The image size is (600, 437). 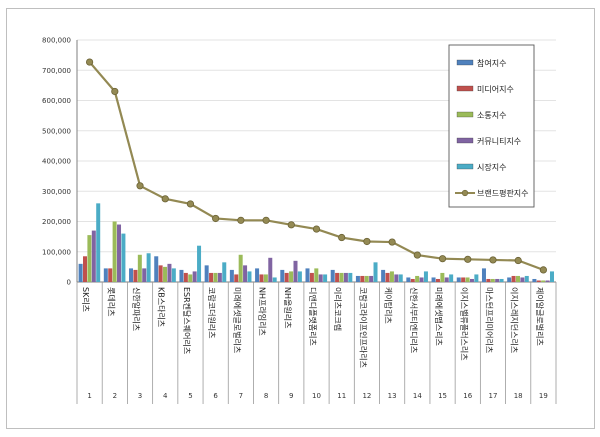 I want to click on x-tick-number: 13, so click(x=392, y=396).